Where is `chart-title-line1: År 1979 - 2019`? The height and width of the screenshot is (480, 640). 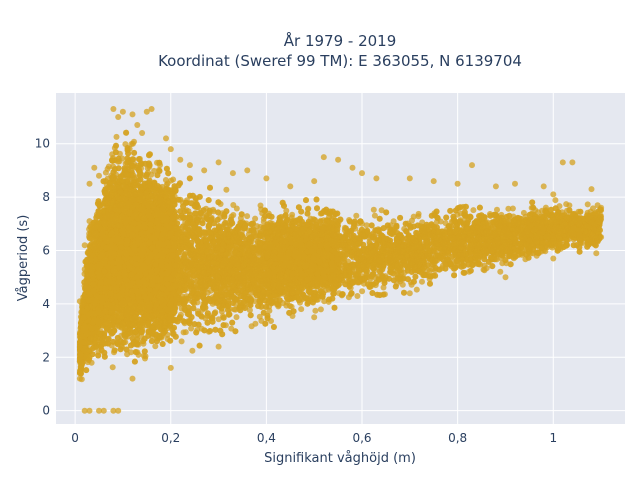
chart-title-line1: År 1979 - 2019 is located at coordinates (340, 40).